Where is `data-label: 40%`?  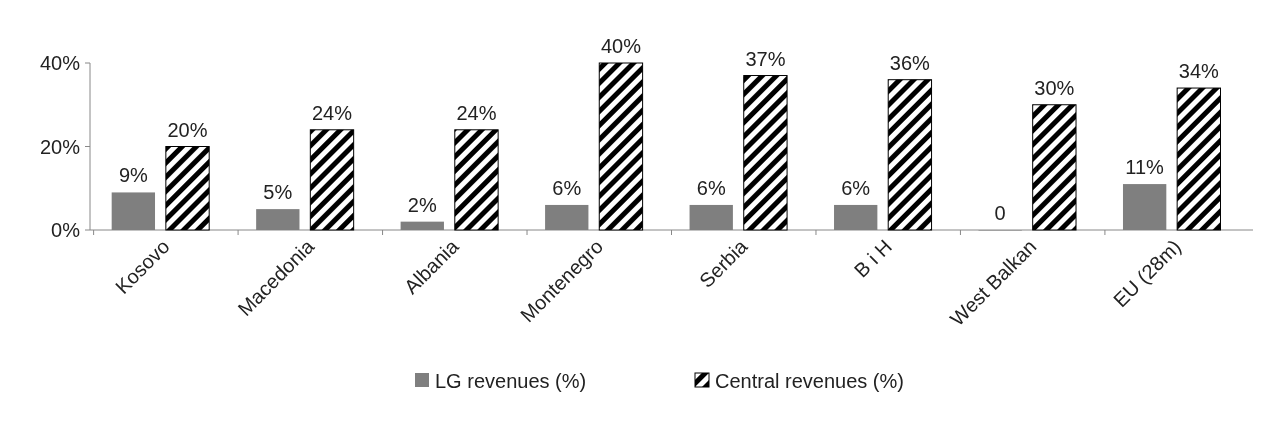
data-label: 40% is located at coordinates (621, 46).